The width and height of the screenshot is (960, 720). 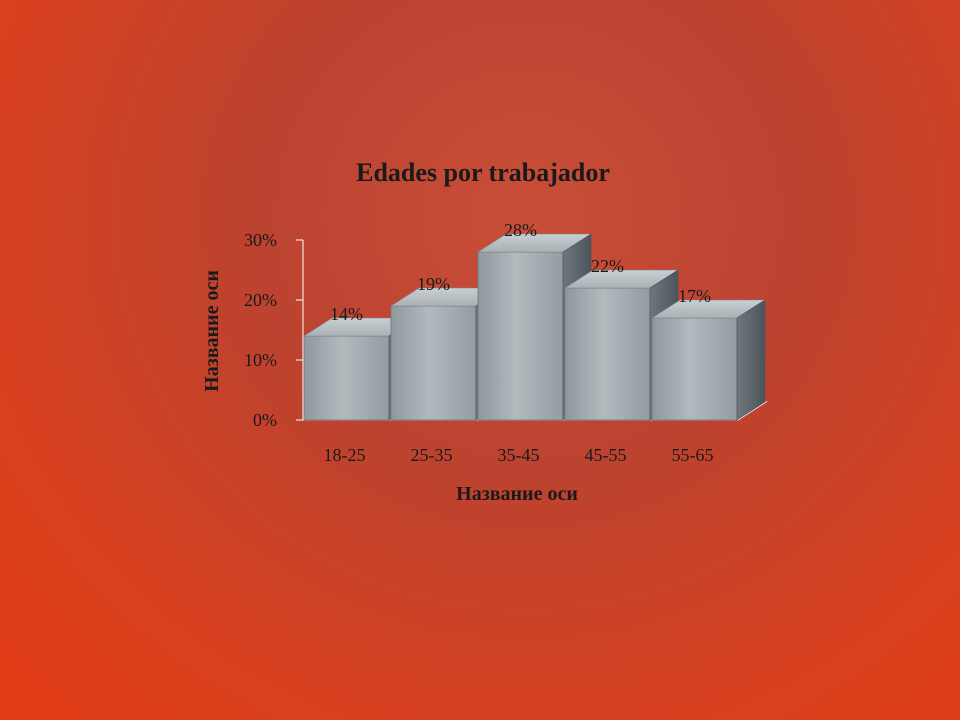 I want to click on bar, so click(x=708, y=360).